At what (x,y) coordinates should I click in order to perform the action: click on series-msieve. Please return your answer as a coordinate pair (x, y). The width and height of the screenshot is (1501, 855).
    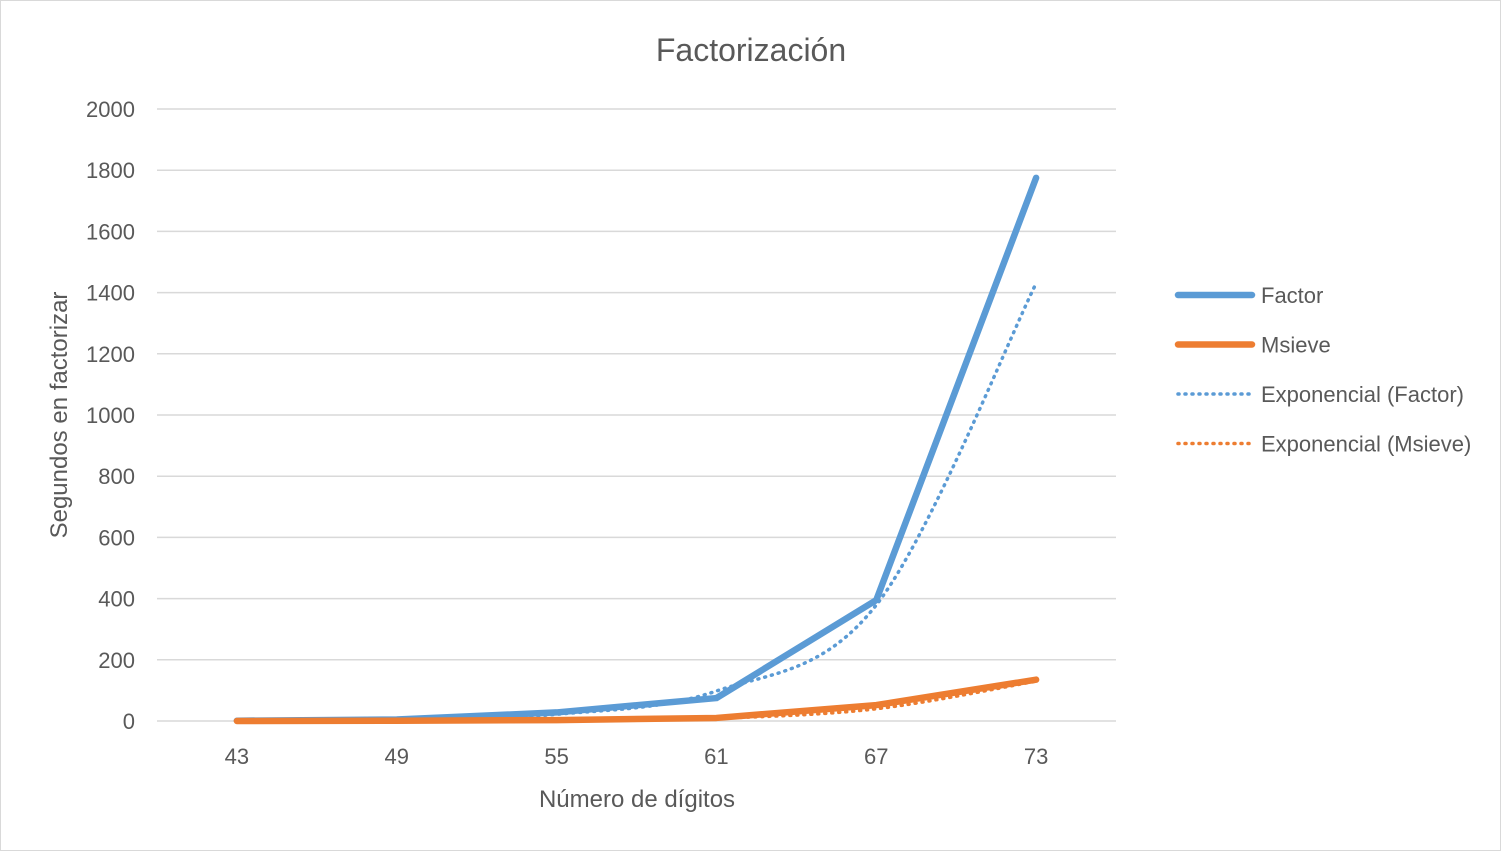
    Looking at the image, I should click on (636, 700).